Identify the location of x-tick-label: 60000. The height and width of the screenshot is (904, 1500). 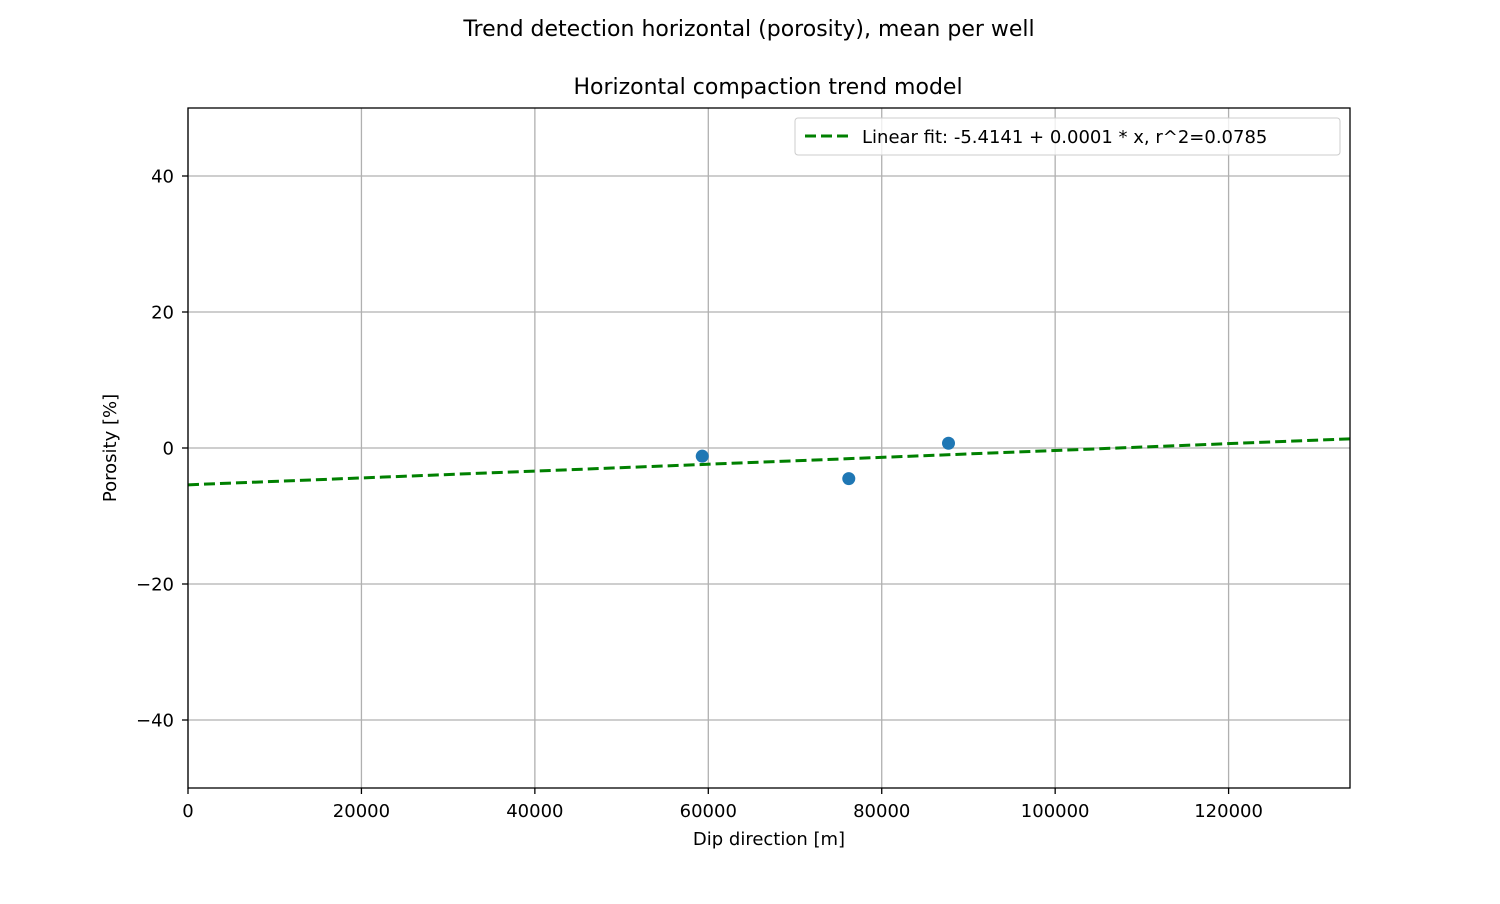
(708, 811).